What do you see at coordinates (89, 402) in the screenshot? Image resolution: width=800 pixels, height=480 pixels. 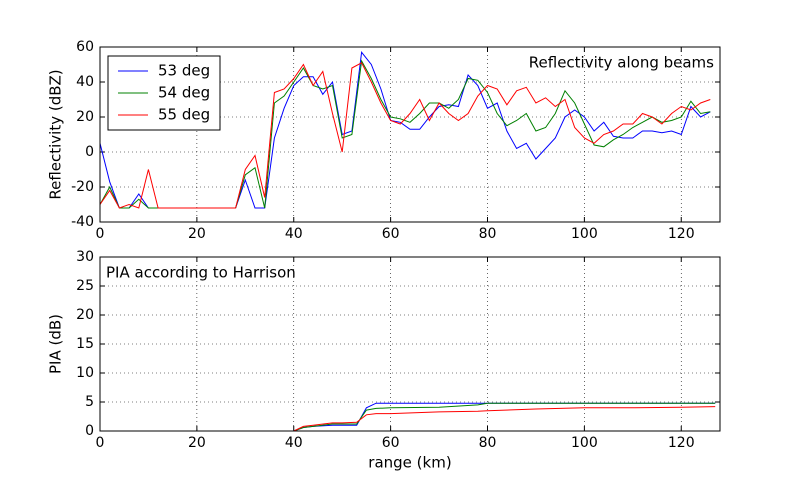 I see `y-tick-label: 5` at bounding box center [89, 402].